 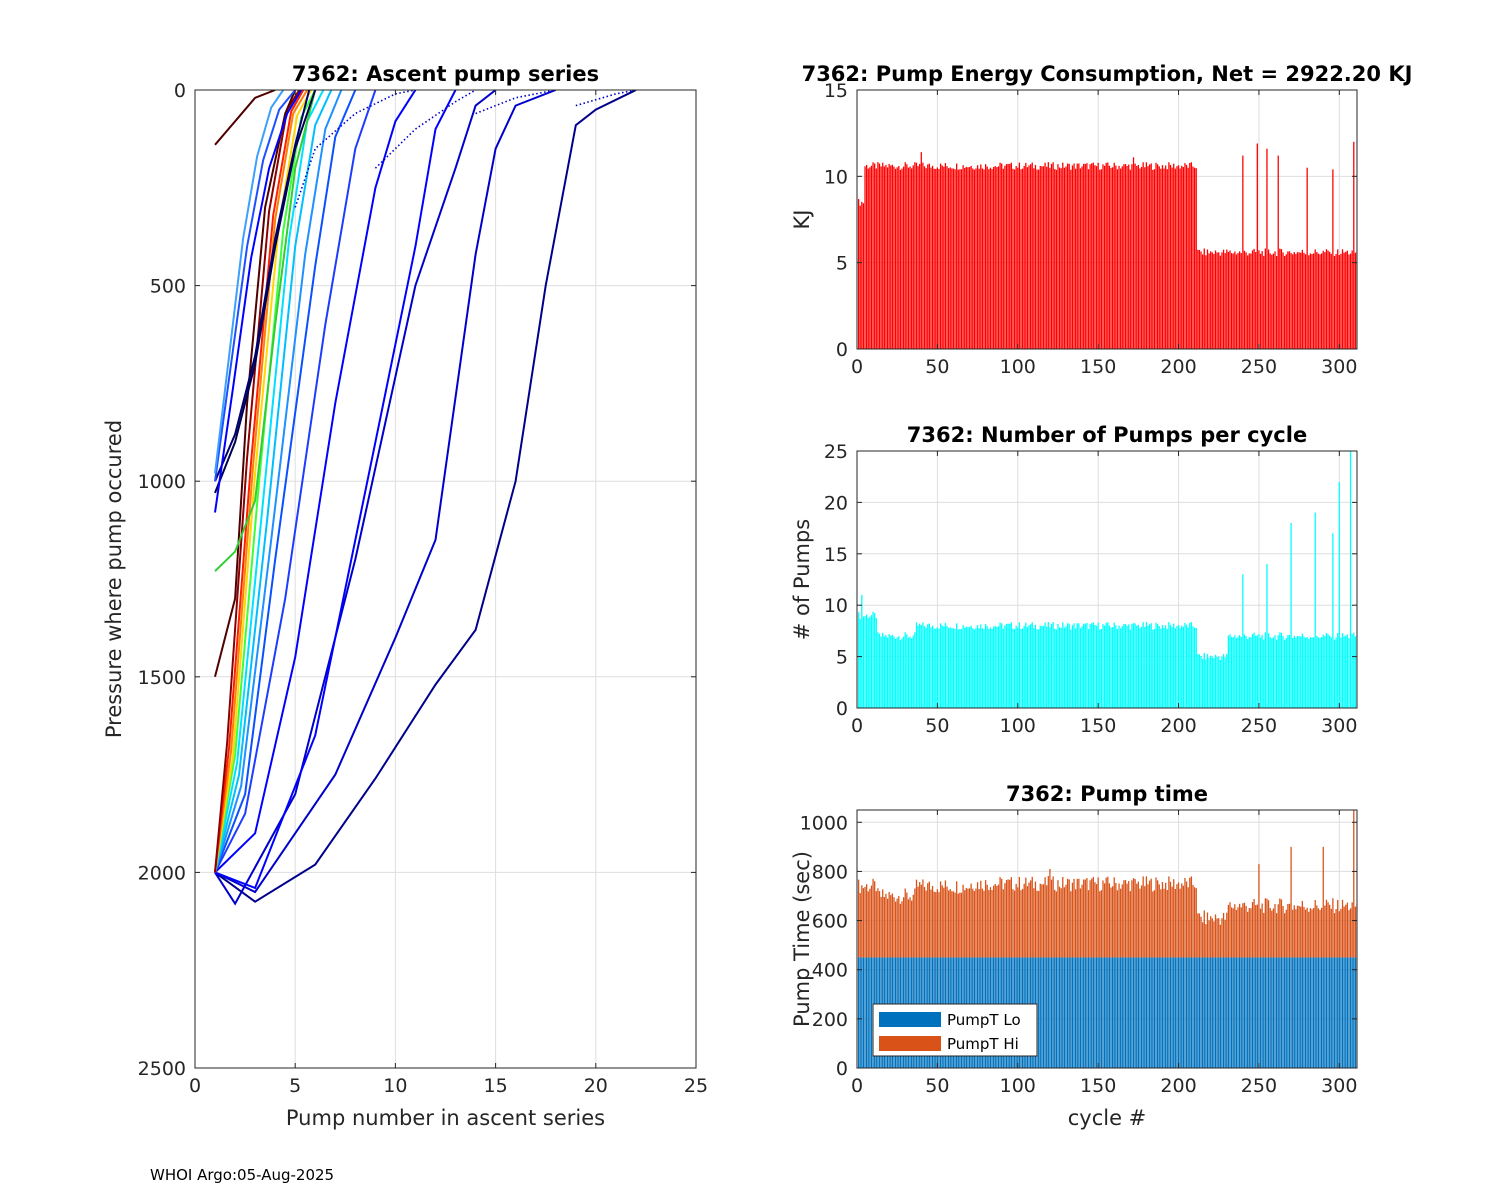 What do you see at coordinates (857, 726) in the screenshot?
I see `x-tick-label: 0` at bounding box center [857, 726].